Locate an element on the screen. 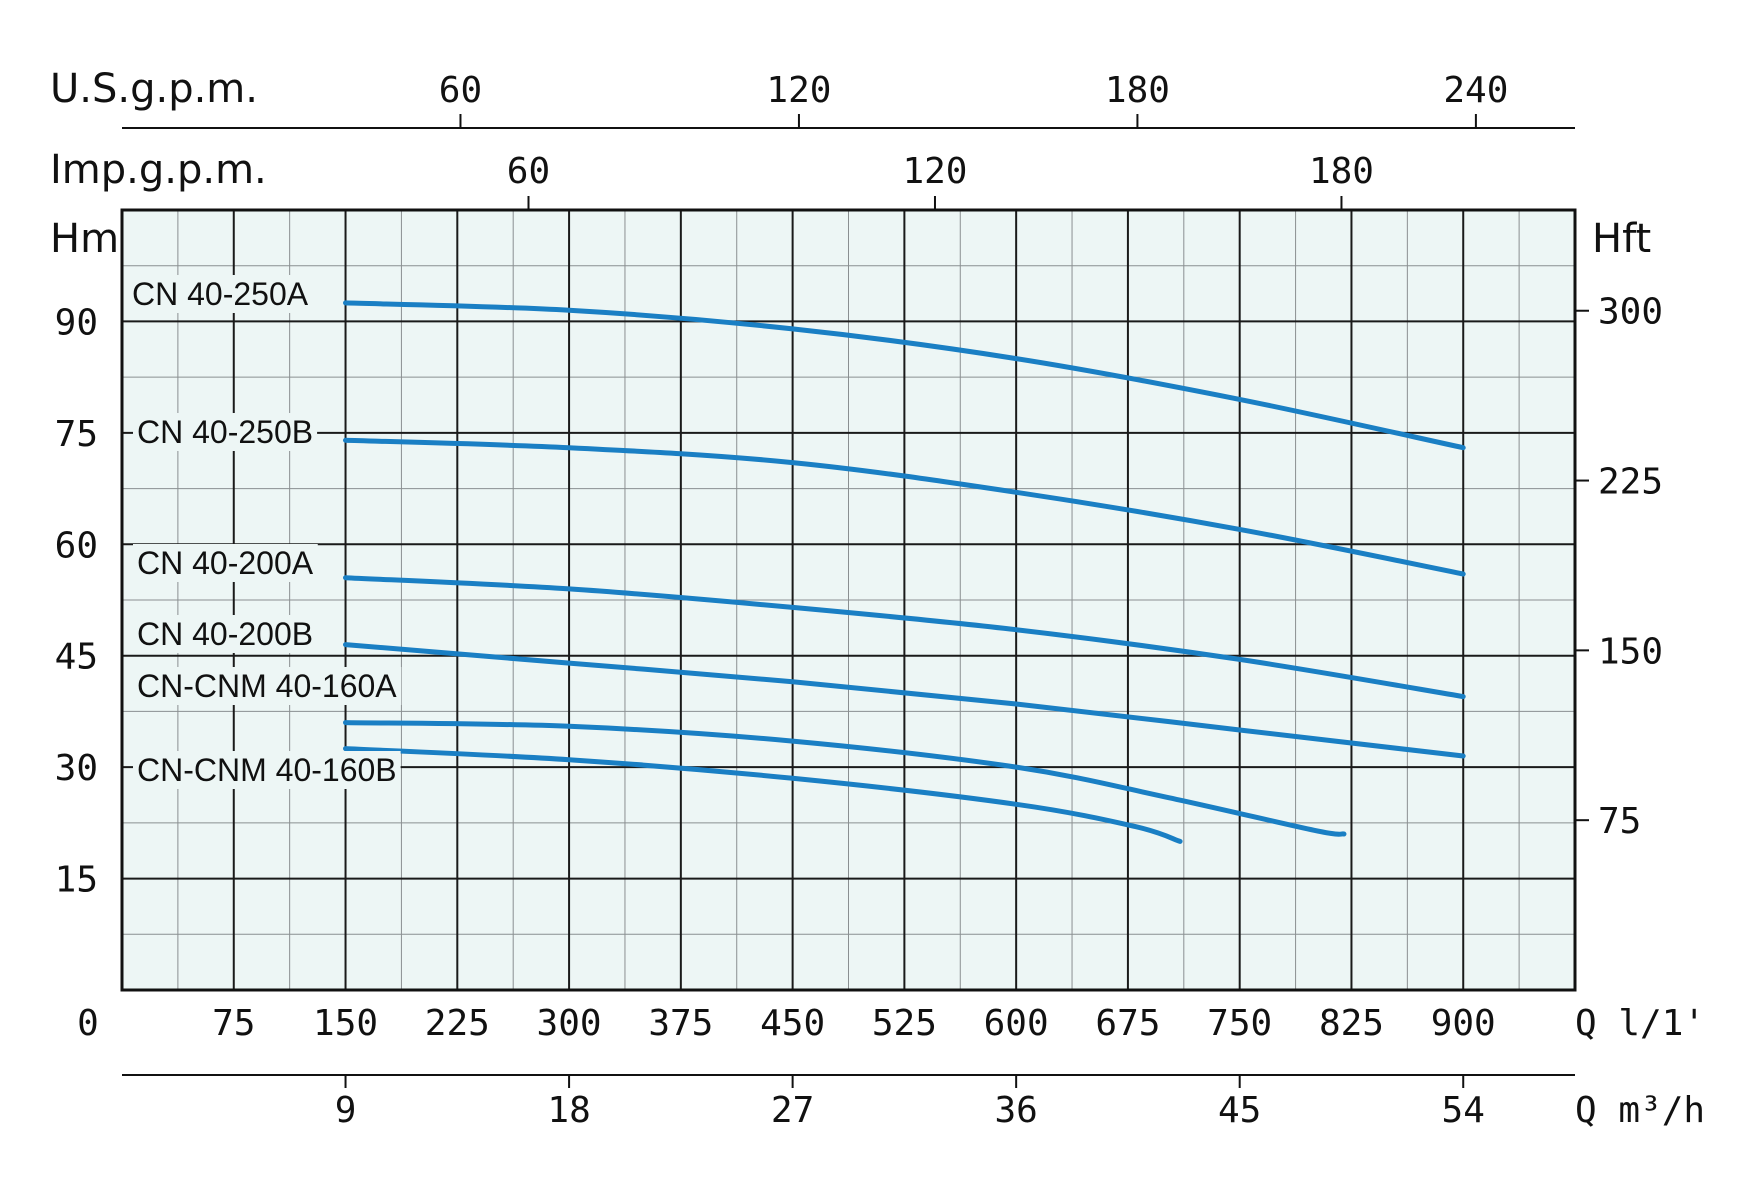 The height and width of the screenshot is (1200, 1750). x-tick-label: 0 is located at coordinates (88, 1023).